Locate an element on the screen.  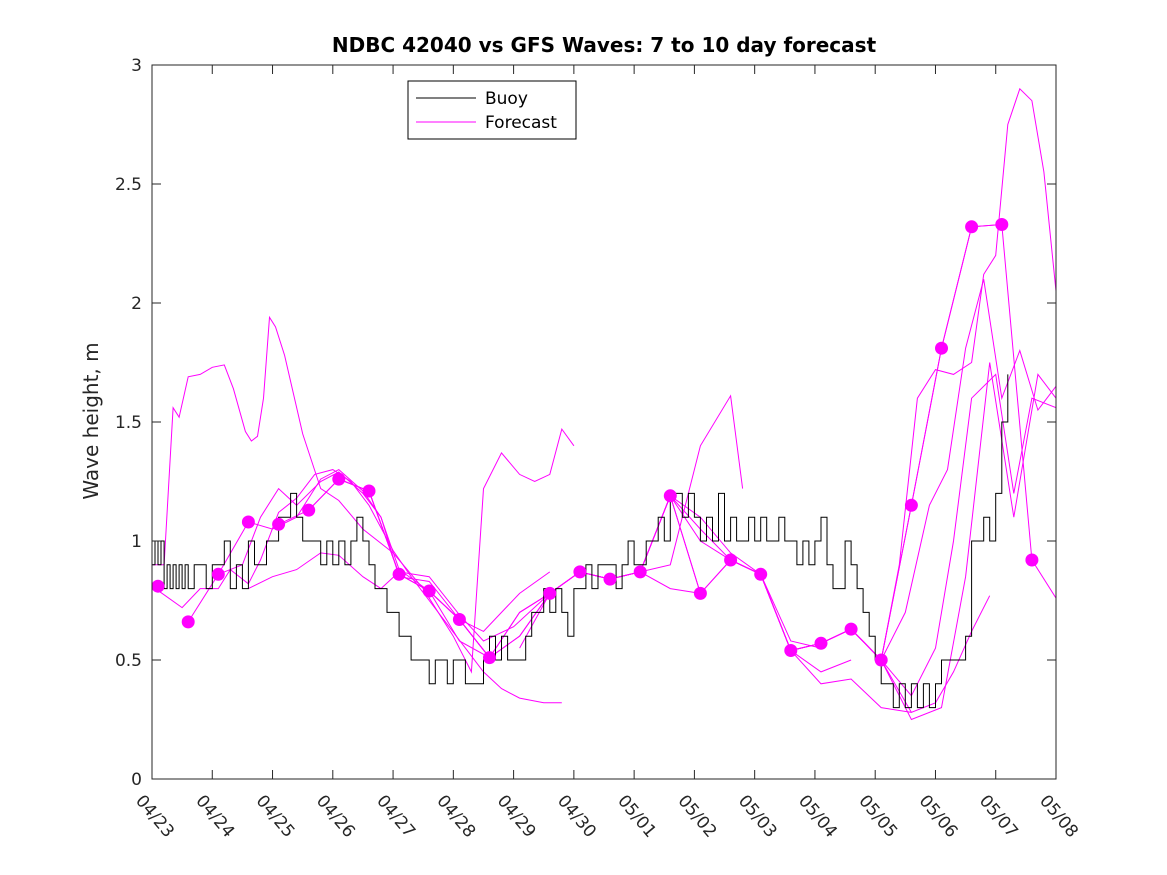
legend: Buoy Forecast is located at coordinates (492, 110).